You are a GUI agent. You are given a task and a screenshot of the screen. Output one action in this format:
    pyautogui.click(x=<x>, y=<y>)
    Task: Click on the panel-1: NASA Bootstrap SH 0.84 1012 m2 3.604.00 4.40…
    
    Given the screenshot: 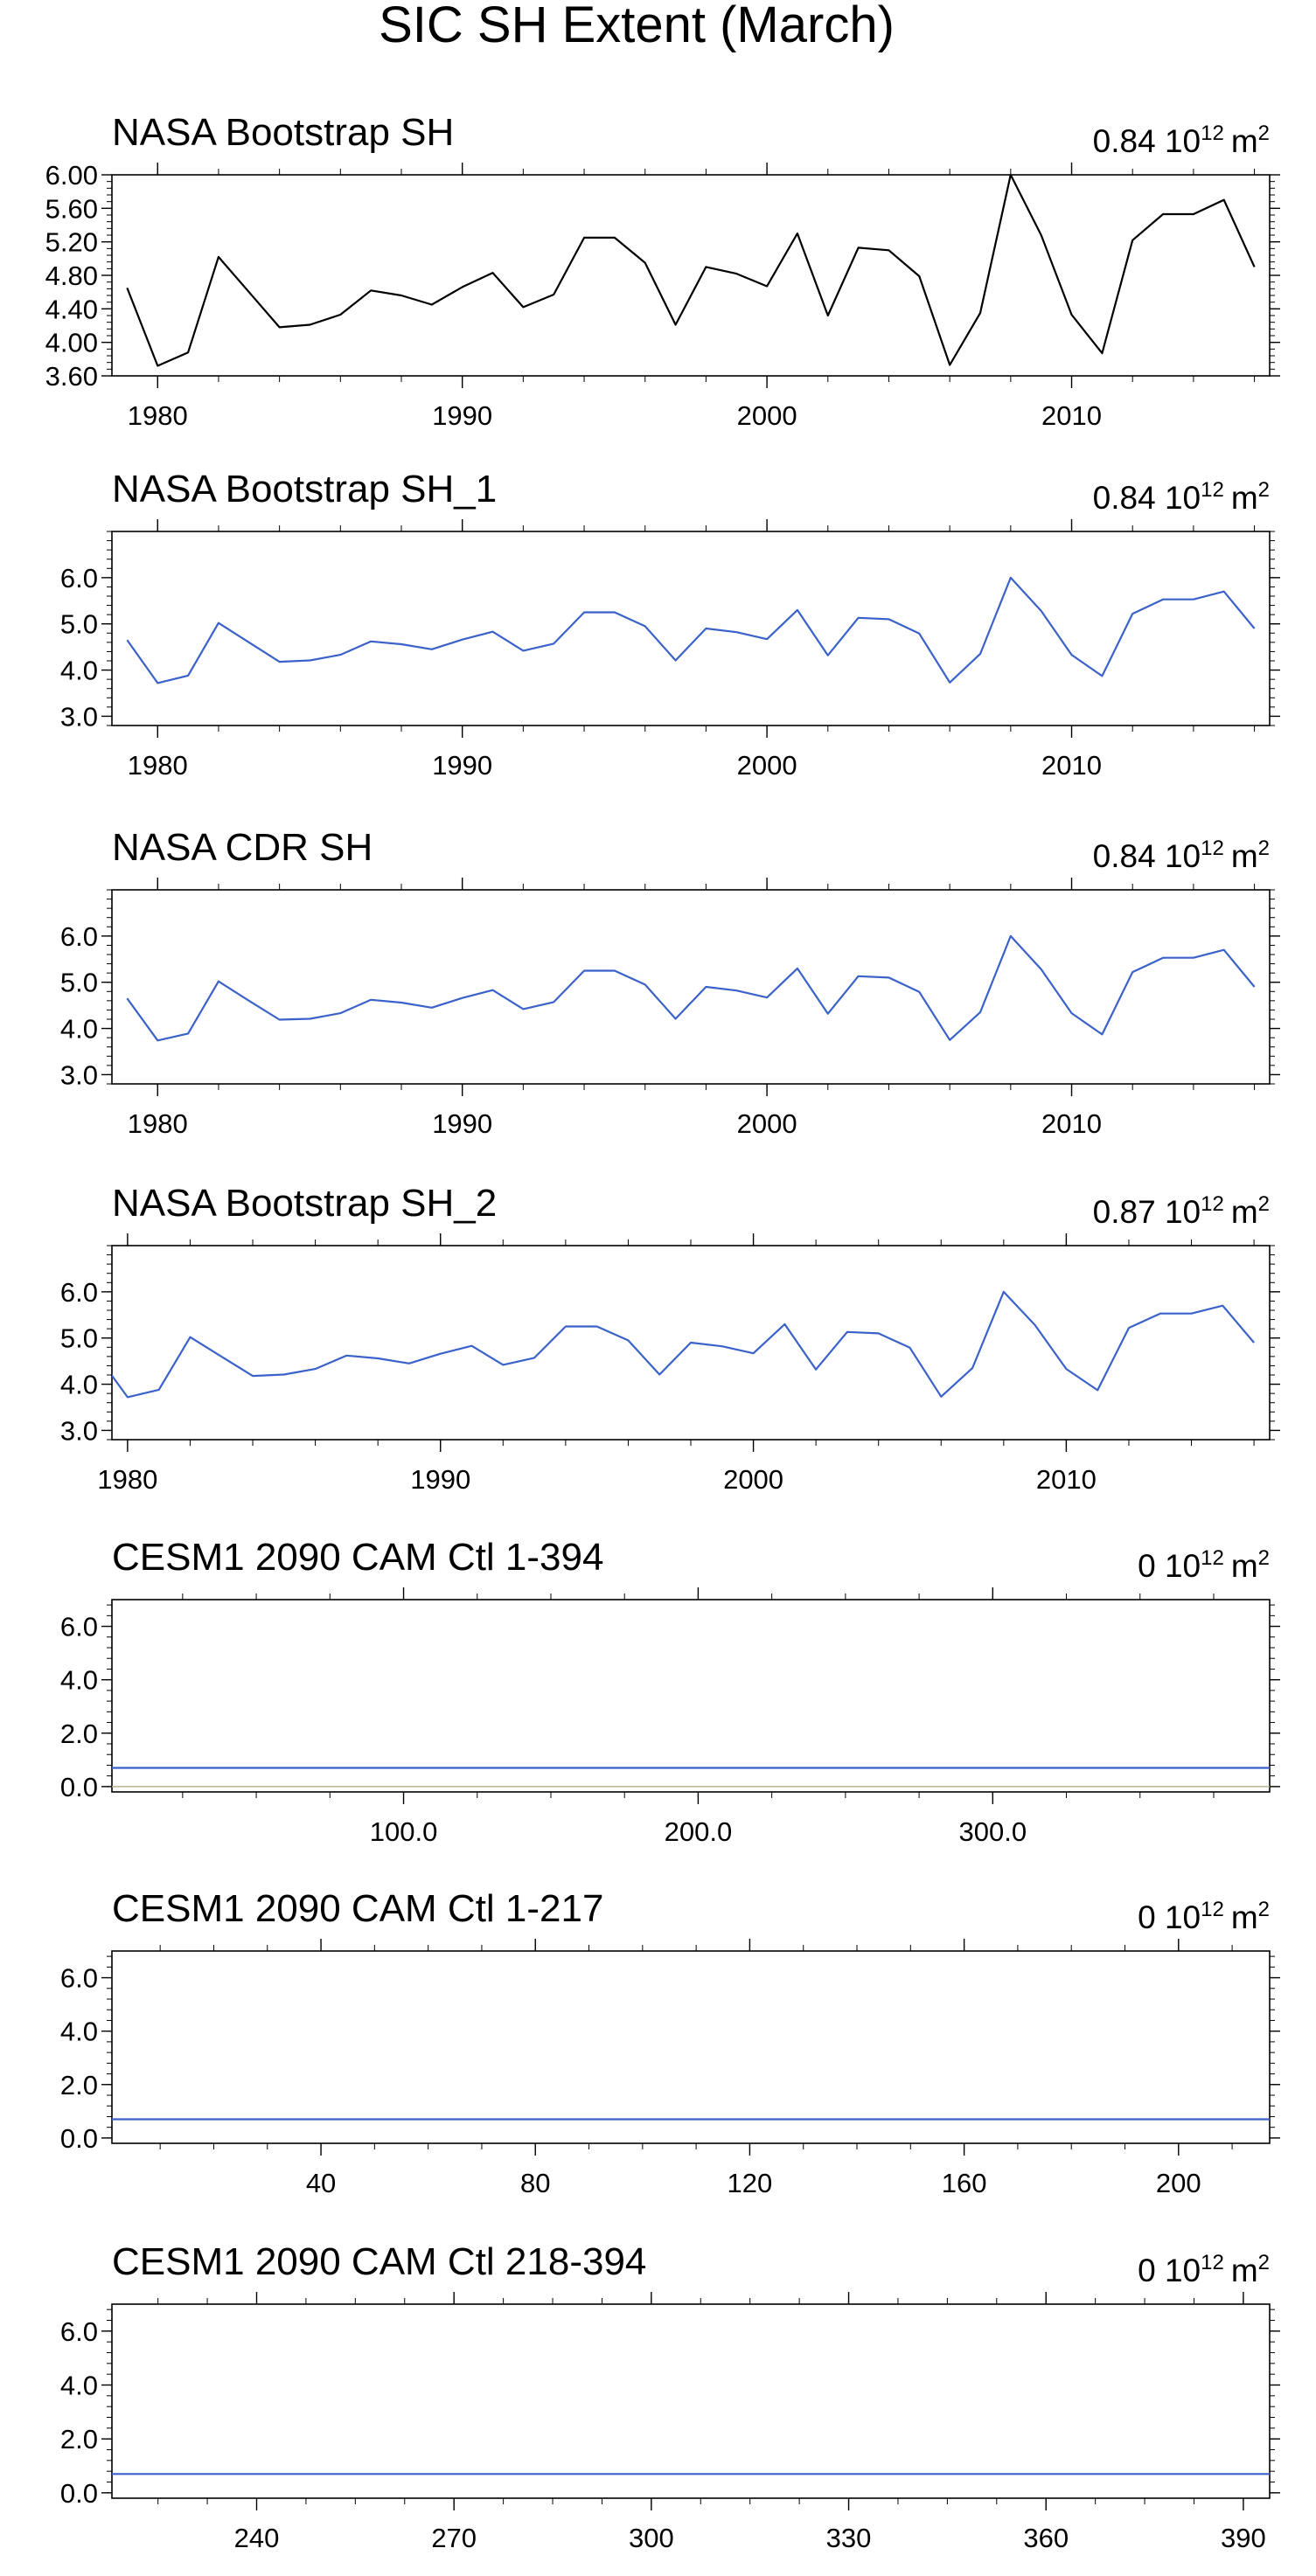 What is the action you would take?
    pyautogui.click(x=662, y=271)
    